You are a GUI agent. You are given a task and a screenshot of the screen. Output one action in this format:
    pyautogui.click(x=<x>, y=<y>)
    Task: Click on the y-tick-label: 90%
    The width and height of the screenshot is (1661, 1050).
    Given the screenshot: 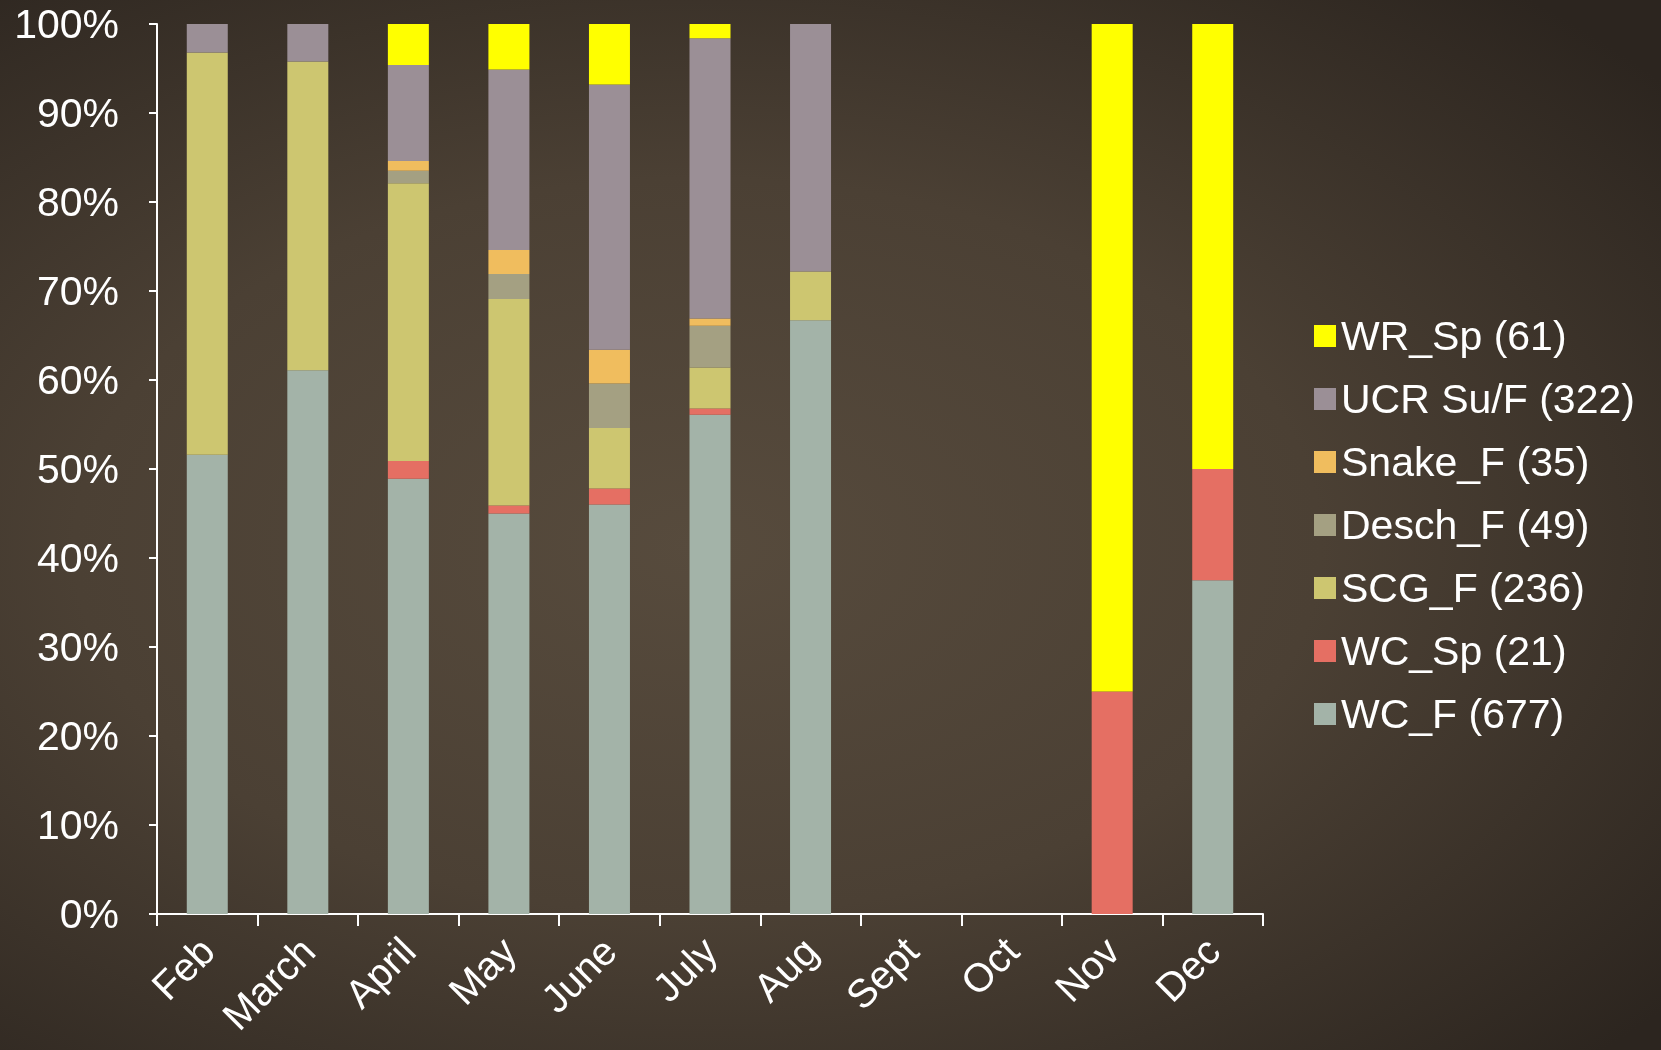 What is the action you would take?
    pyautogui.click(x=77, y=113)
    